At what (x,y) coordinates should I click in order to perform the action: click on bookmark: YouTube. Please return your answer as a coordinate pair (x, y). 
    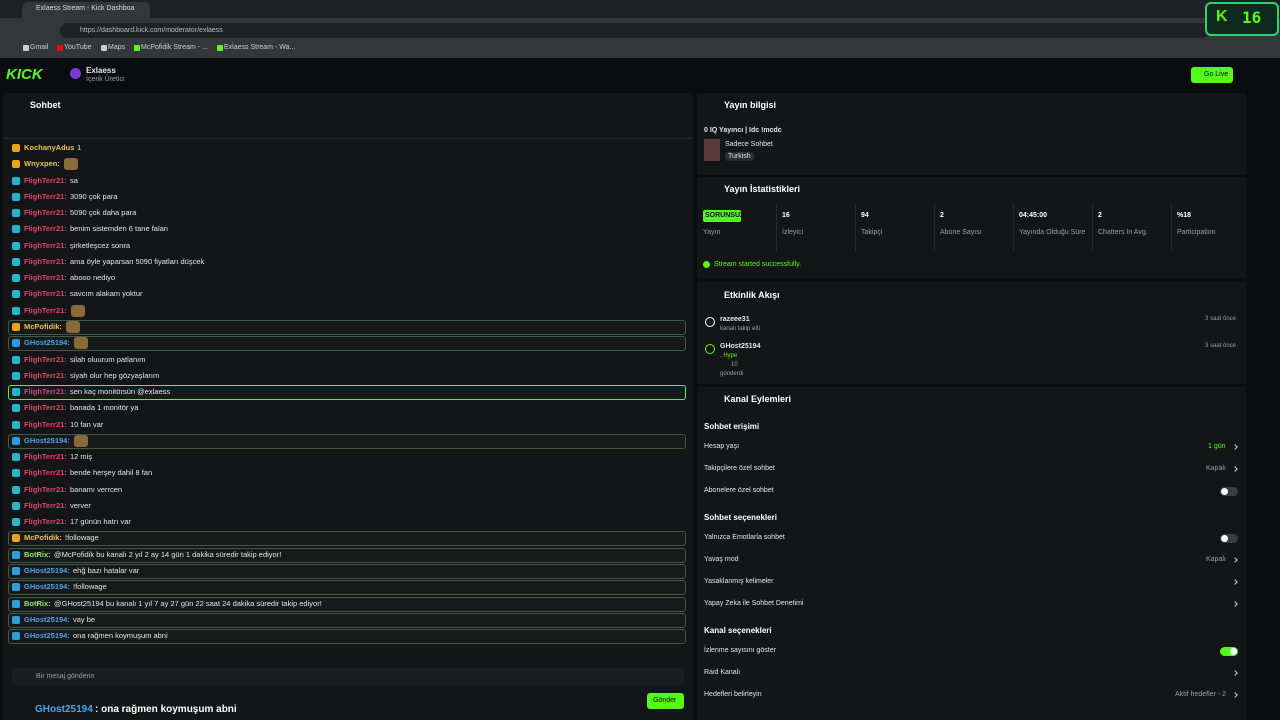
    Looking at the image, I should click on (78, 47).